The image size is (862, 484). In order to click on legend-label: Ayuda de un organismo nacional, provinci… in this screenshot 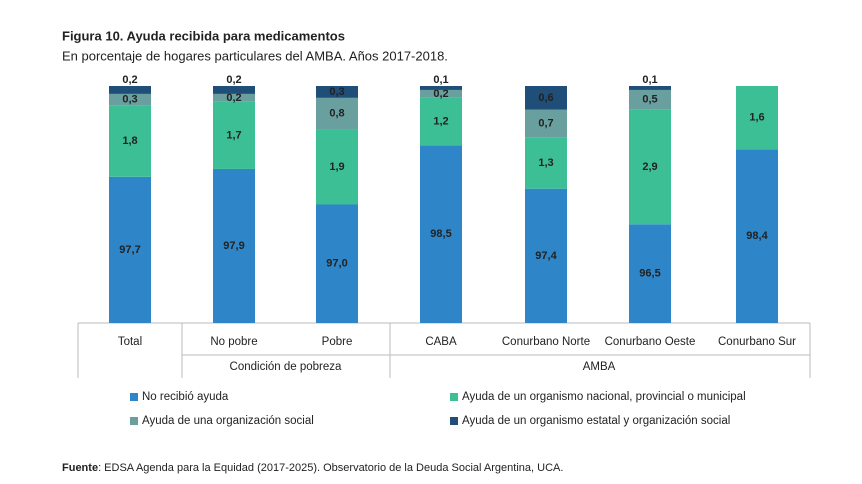, I will do `click(604, 397)`.